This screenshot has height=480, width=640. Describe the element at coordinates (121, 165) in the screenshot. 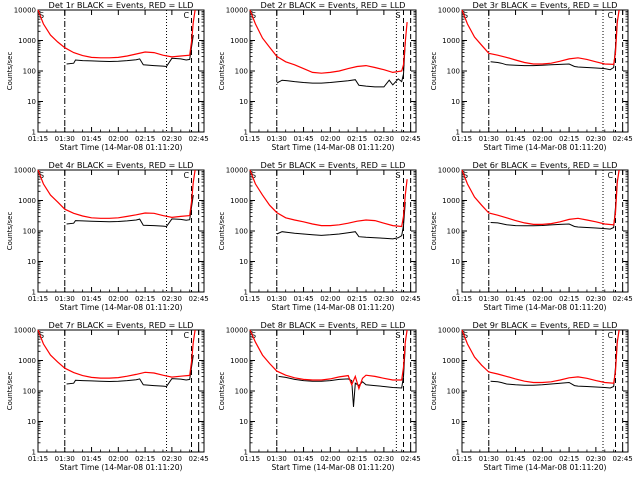

I see `panel-title: Det 4r BLACK = Events, RED = LLD` at that location.